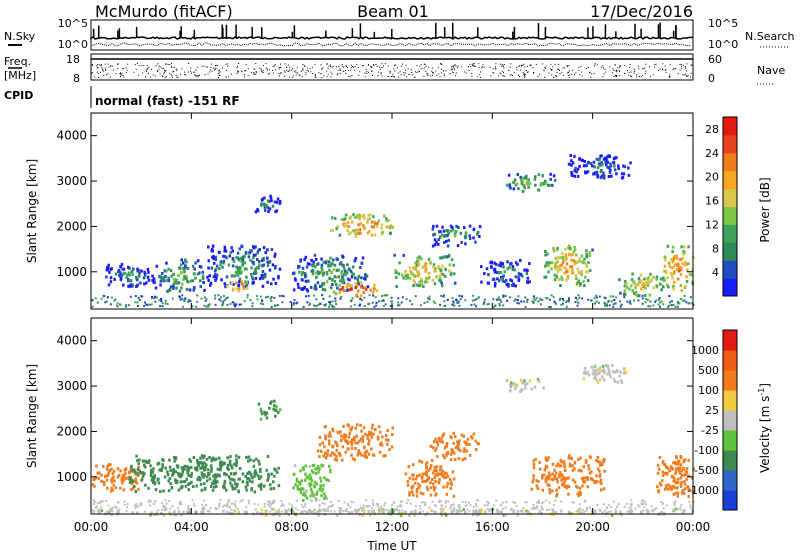  I want to click on colorbar-block, so click(730, 126).